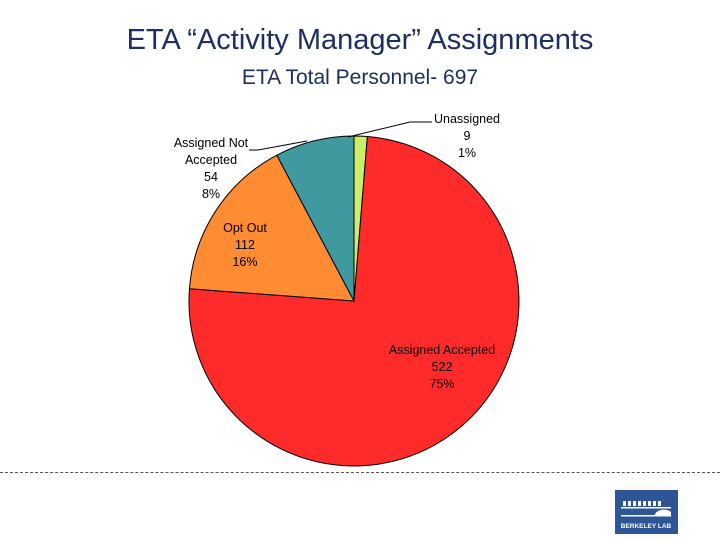 The width and height of the screenshot is (720, 540). What do you see at coordinates (442, 350) in the screenshot?
I see `label-accepted-name: Assigned Accepted` at bounding box center [442, 350].